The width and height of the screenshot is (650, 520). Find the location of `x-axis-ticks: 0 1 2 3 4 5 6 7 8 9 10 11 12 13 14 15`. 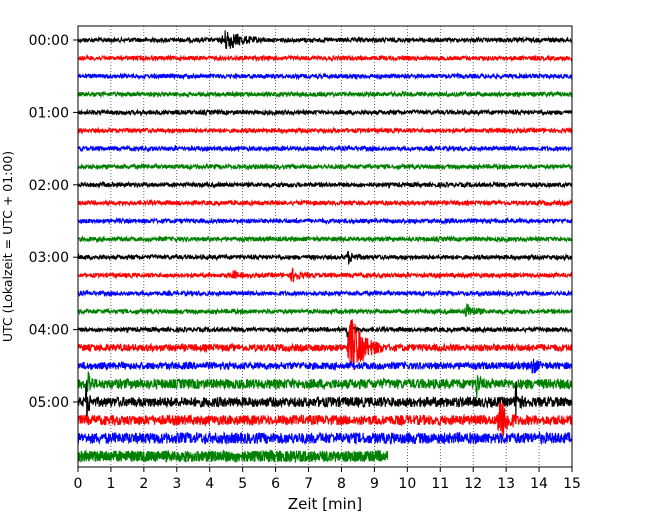

x-axis-ticks: 0 1 2 3 4 5 6 7 8 9 10 11 12 13 14 15 is located at coordinates (327, 479).